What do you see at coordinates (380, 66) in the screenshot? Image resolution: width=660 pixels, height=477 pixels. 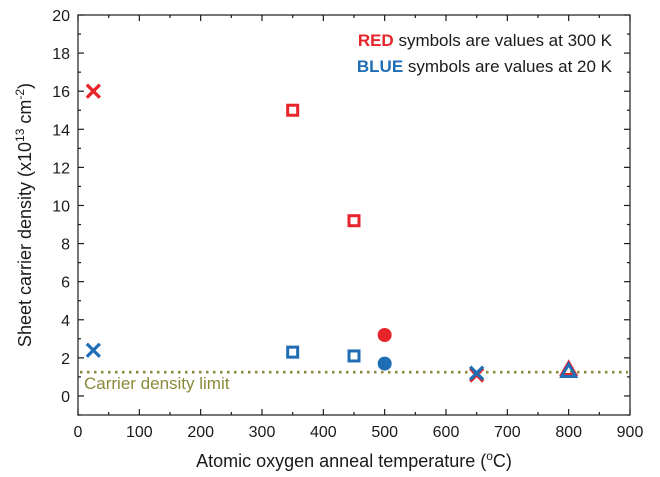 I see `legend-blue-key: BLUE` at bounding box center [380, 66].